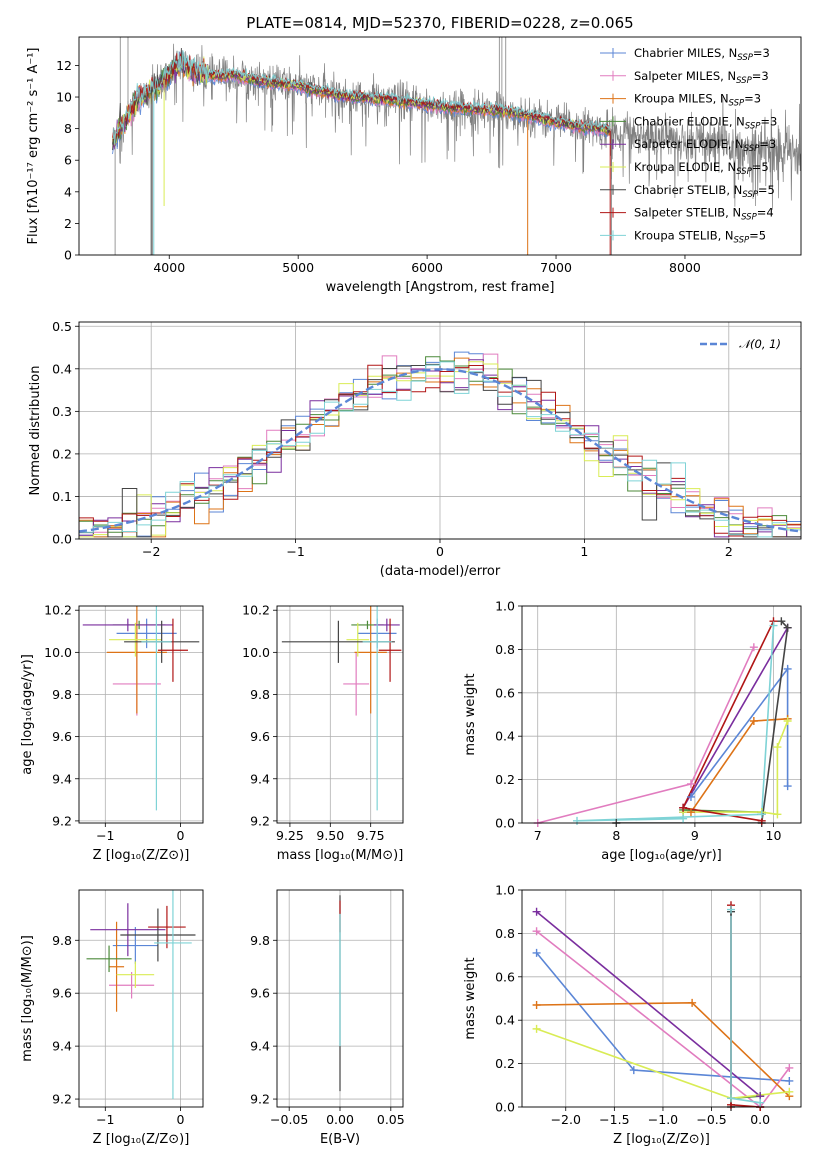  What do you see at coordinates (440, 450) in the screenshot?
I see `gauss-curve` at bounding box center [440, 450].